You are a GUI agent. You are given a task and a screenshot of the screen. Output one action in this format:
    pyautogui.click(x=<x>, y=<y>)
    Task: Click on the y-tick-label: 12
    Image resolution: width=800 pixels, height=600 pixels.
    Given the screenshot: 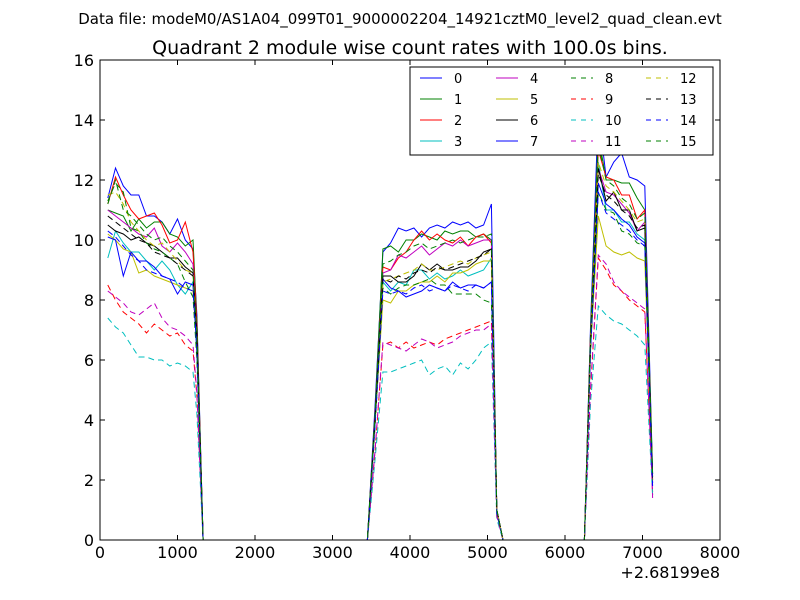 What is the action you would take?
    pyautogui.click(x=84, y=180)
    